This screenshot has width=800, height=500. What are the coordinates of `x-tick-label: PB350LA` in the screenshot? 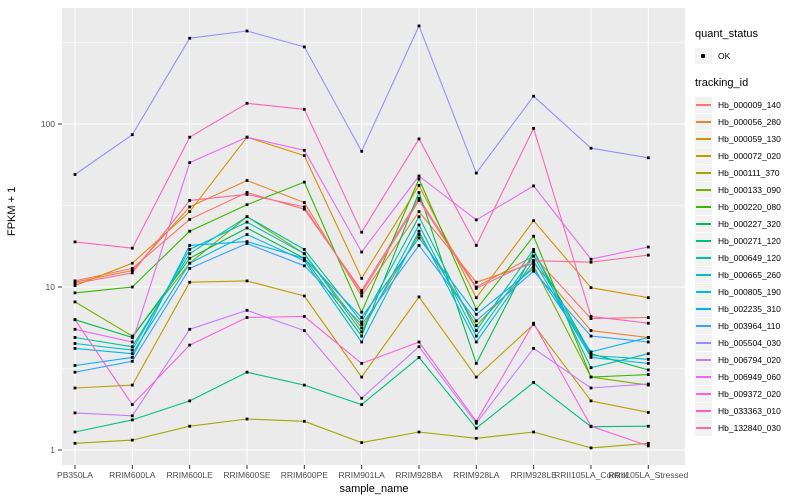 It's located at (75, 475).